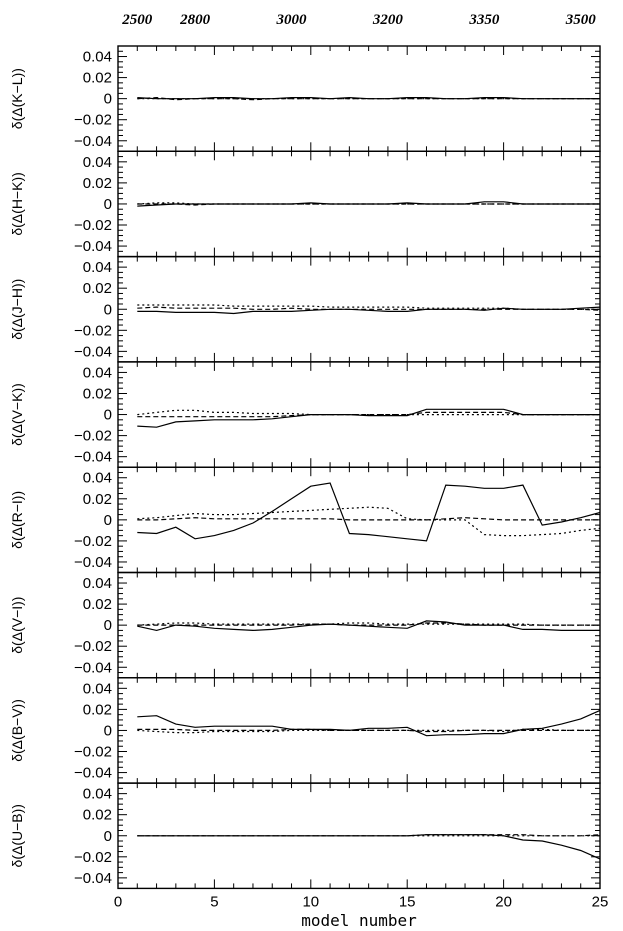  What do you see at coordinates (503, 901) in the screenshot?
I see `x-tick-label: 20` at bounding box center [503, 901].